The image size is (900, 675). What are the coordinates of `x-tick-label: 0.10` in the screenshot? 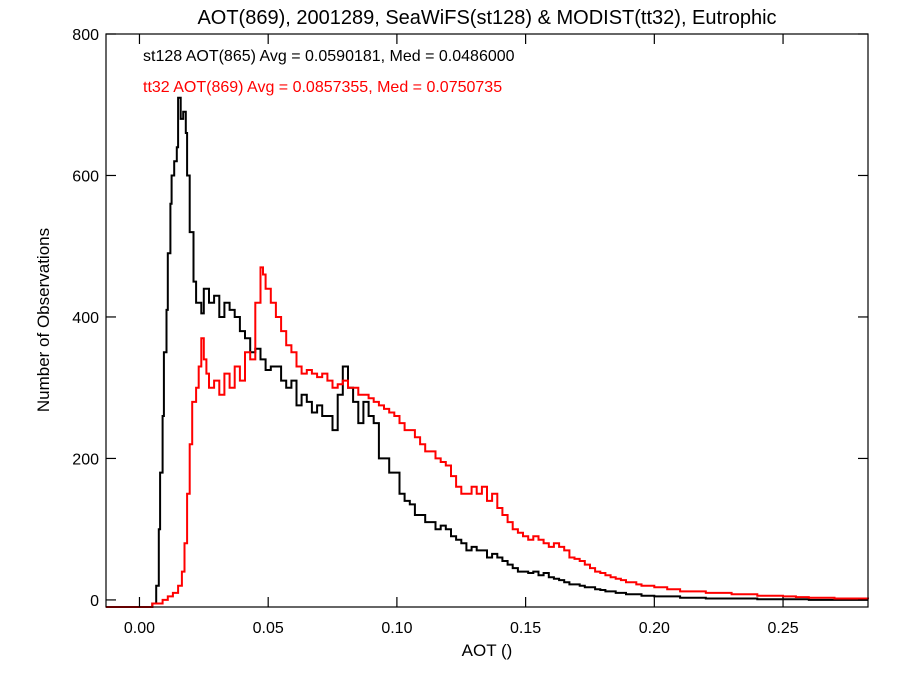 It's located at (396, 628).